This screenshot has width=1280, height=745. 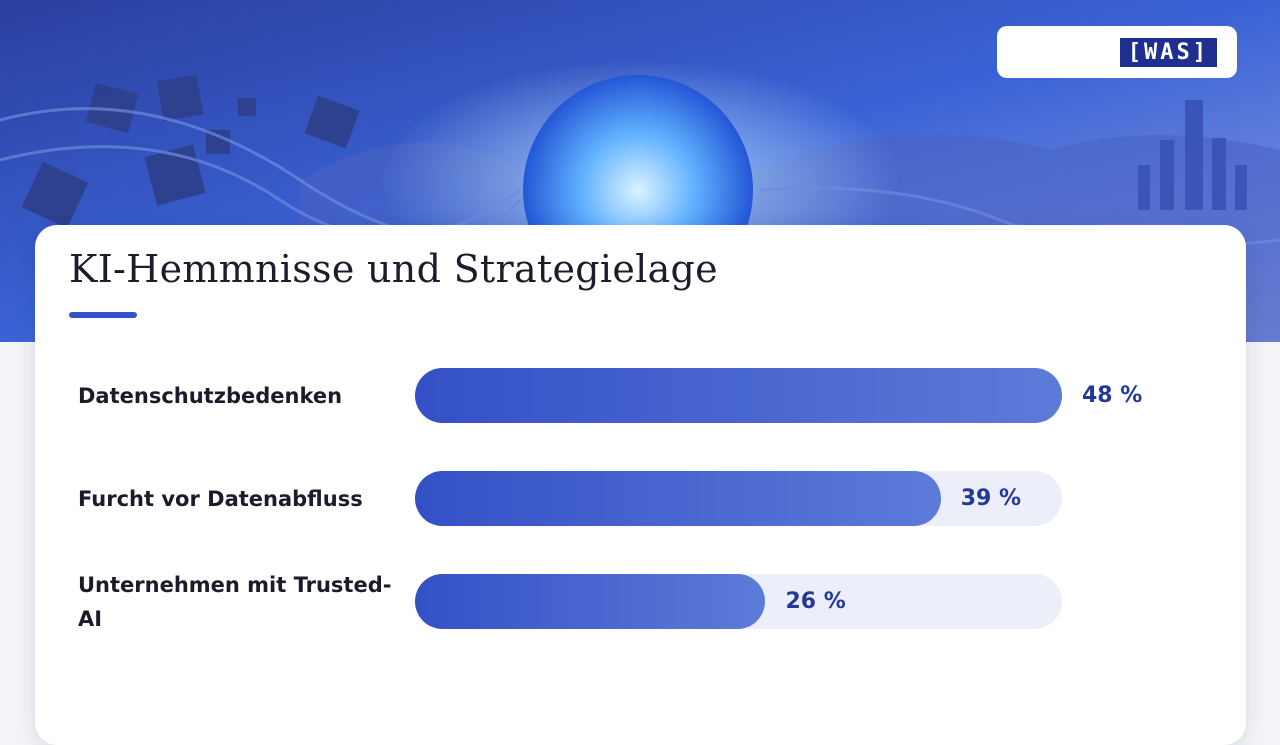 What do you see at coordinates (1117, 52) in the screenshot?
I see `logo: [WAS]` at bounding box center [1117, 52].